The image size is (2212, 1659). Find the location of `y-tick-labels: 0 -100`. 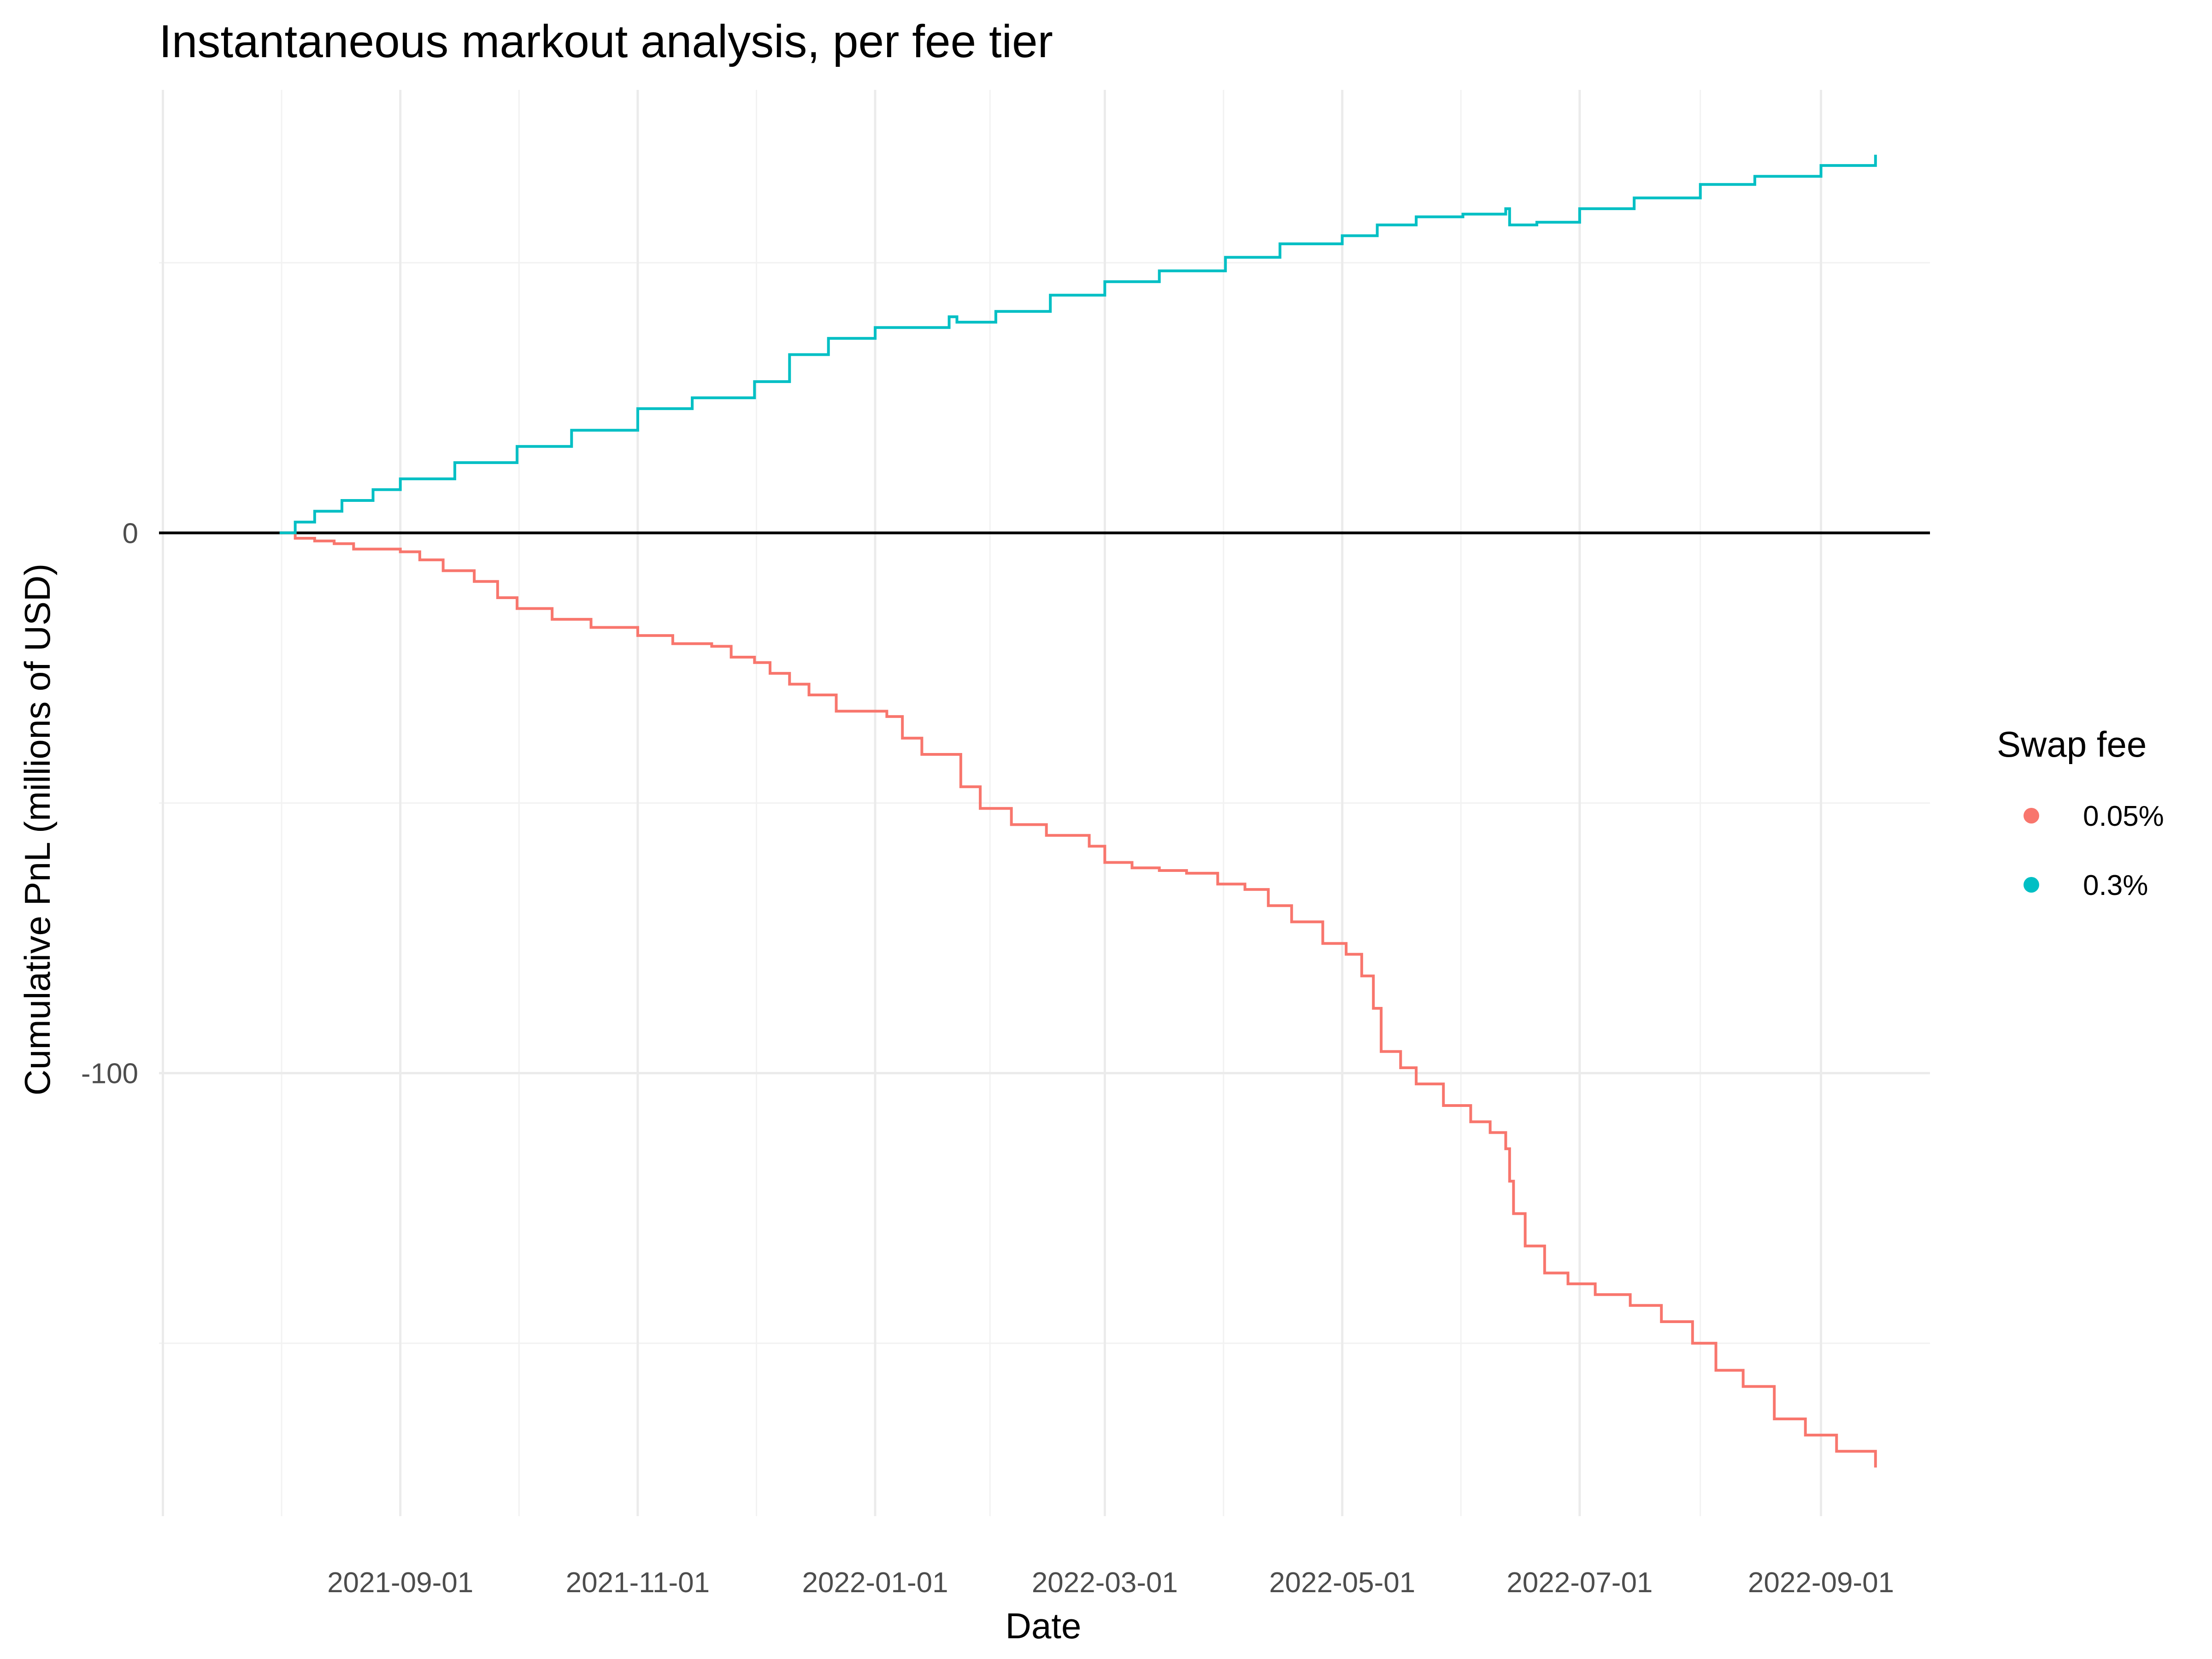

y-tick-labels: 0 -100 is located at coordinates (109, 803).